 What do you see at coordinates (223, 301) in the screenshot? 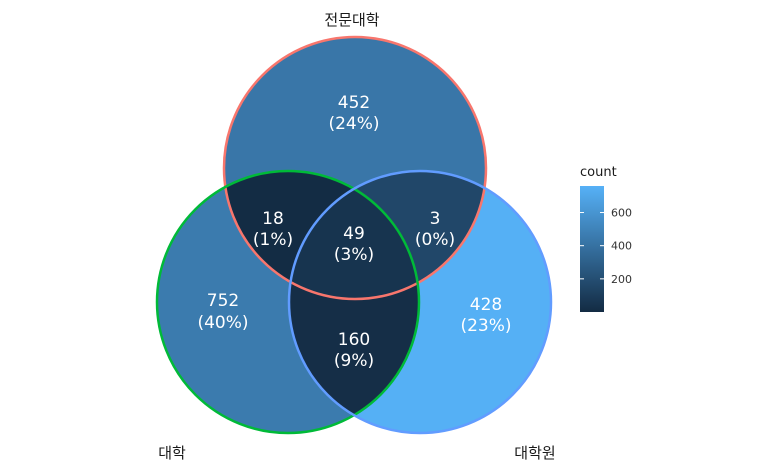
I see `count-label-only-b: 752` at bounding box center [223, 301].